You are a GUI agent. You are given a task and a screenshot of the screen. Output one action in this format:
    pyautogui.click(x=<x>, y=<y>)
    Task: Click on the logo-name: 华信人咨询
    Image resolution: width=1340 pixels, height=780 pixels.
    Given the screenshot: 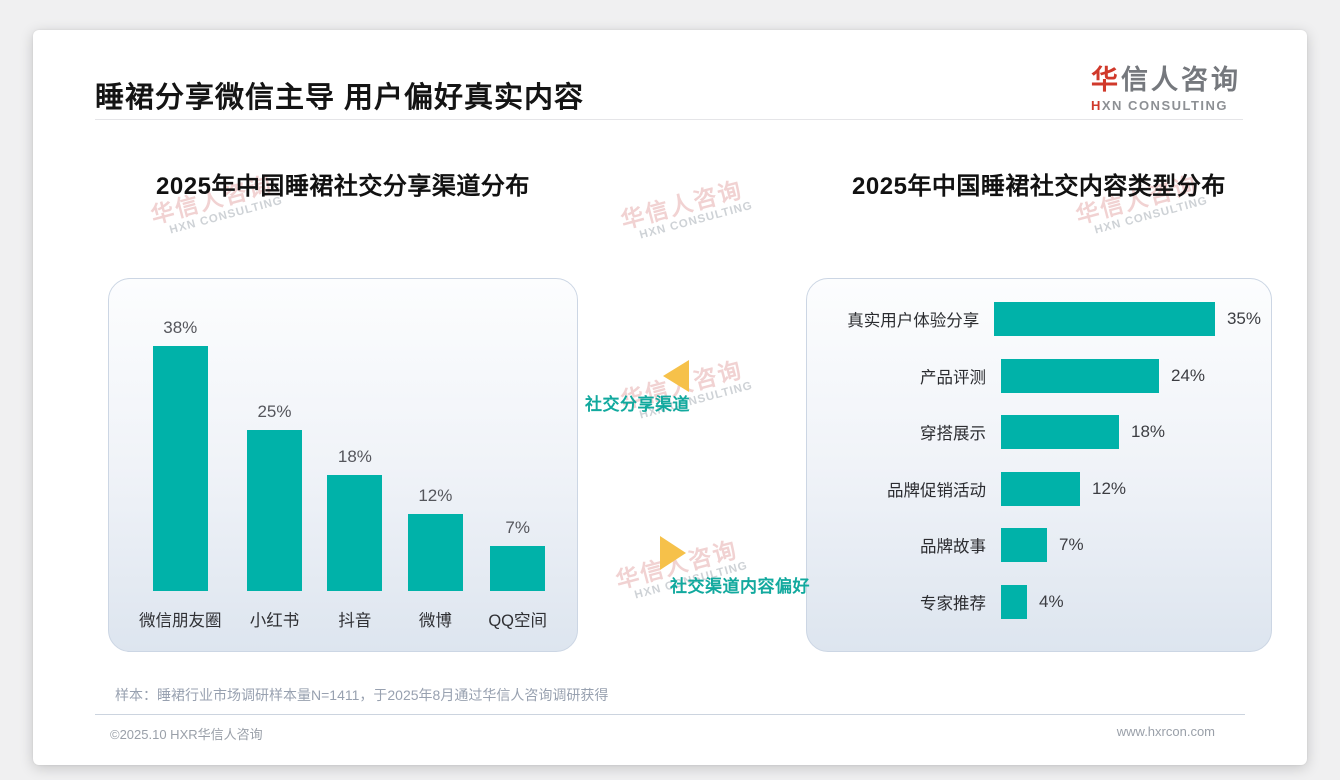 What is the action you would take?
    pyautogui.click(x=1166, y=80)
    